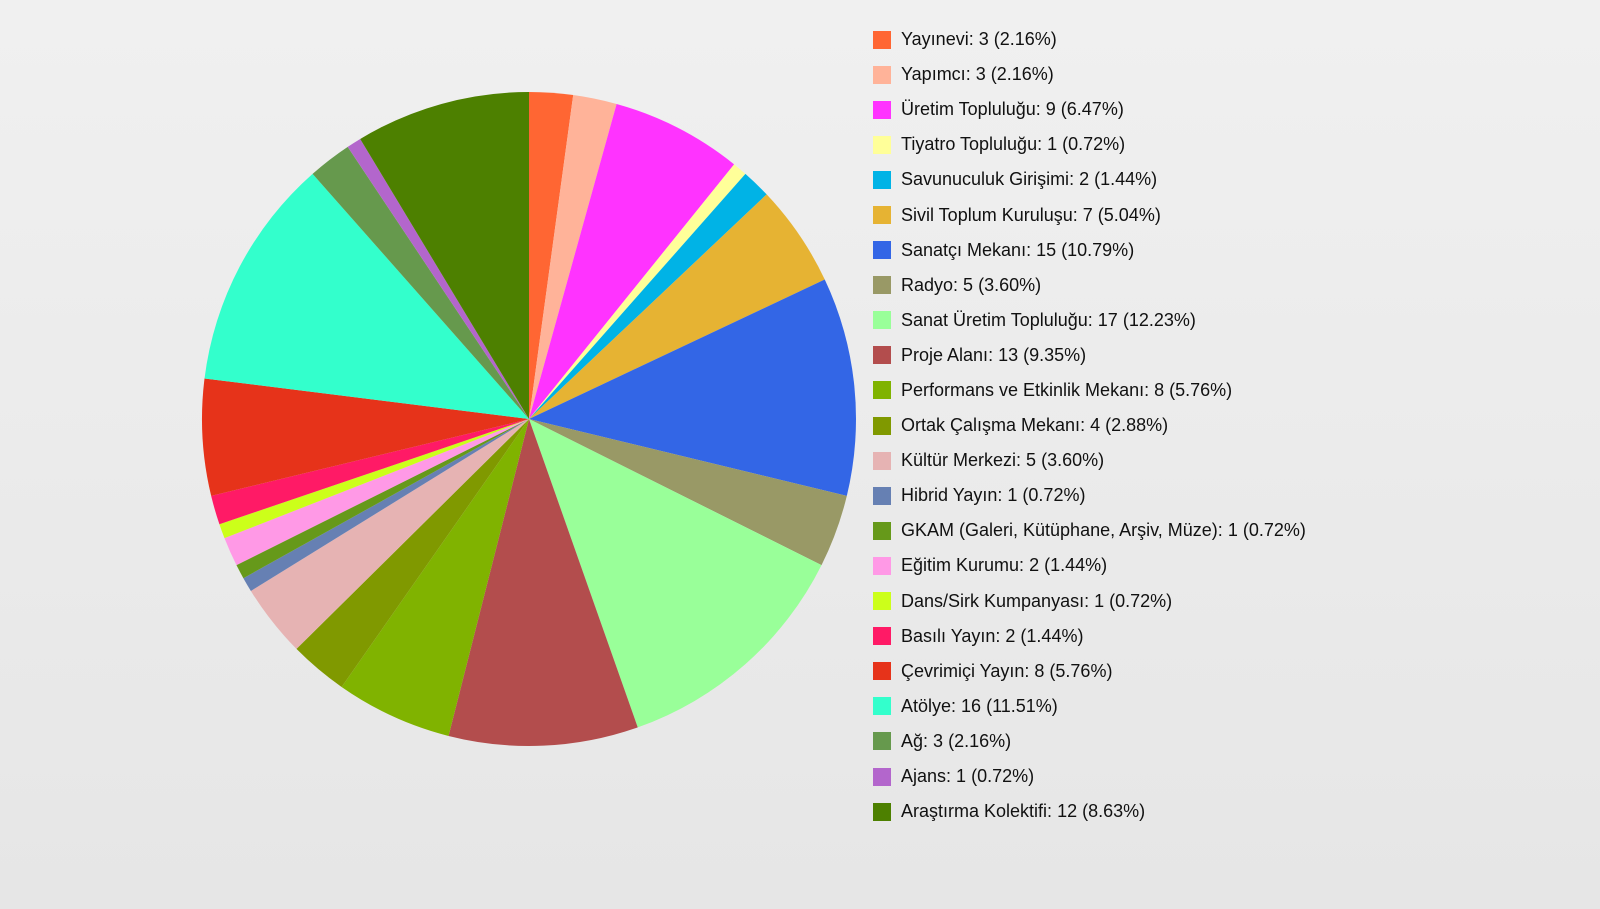 This screenshot has width=1600, height=909. Describe the element at coordinates (1012, 109) in the screenshot. I see `legend-label: Üretim Topluluğu: 9 (6.47%)` at that location.